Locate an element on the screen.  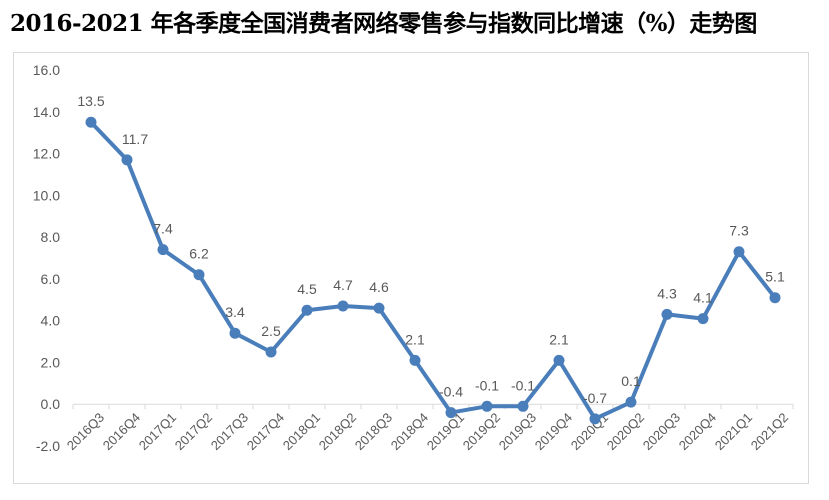
data-label: 5.1 is located at coordinates (775, 277).